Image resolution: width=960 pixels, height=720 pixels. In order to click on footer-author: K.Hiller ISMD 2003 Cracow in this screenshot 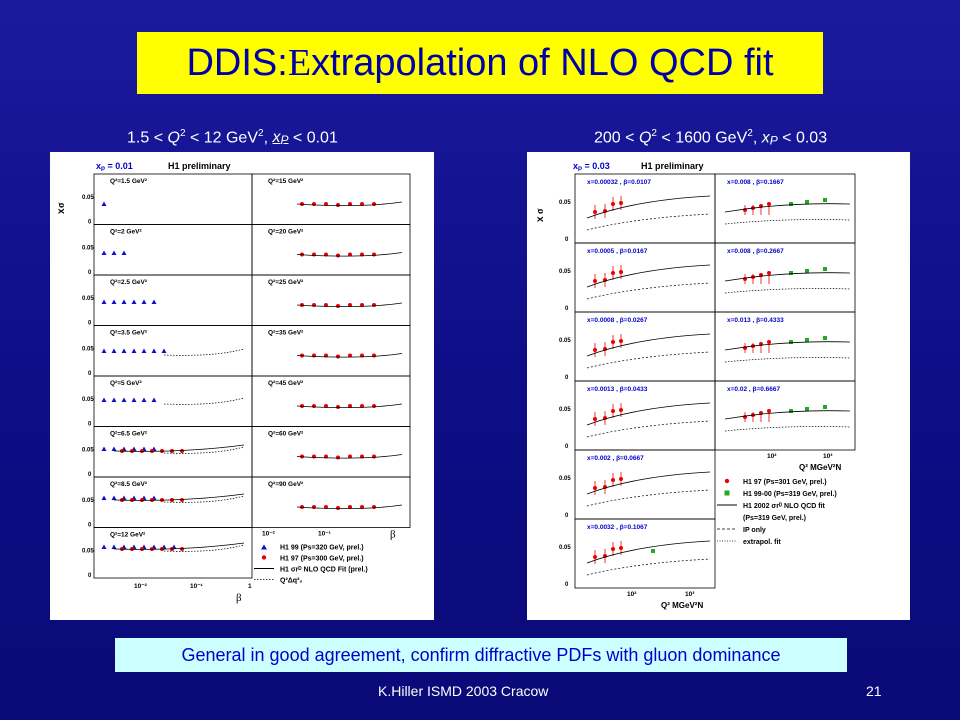, I will do `click(463, 691)`.